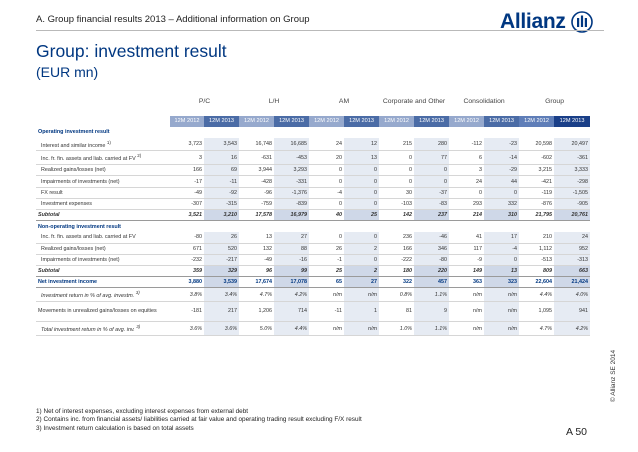 Image resolution: width=638 pixels, height=452 pixels. What do you see at coordinates (572, 170) in the screenshot?
I see `table-cell: 3,333` at bounding box center [572, 170].